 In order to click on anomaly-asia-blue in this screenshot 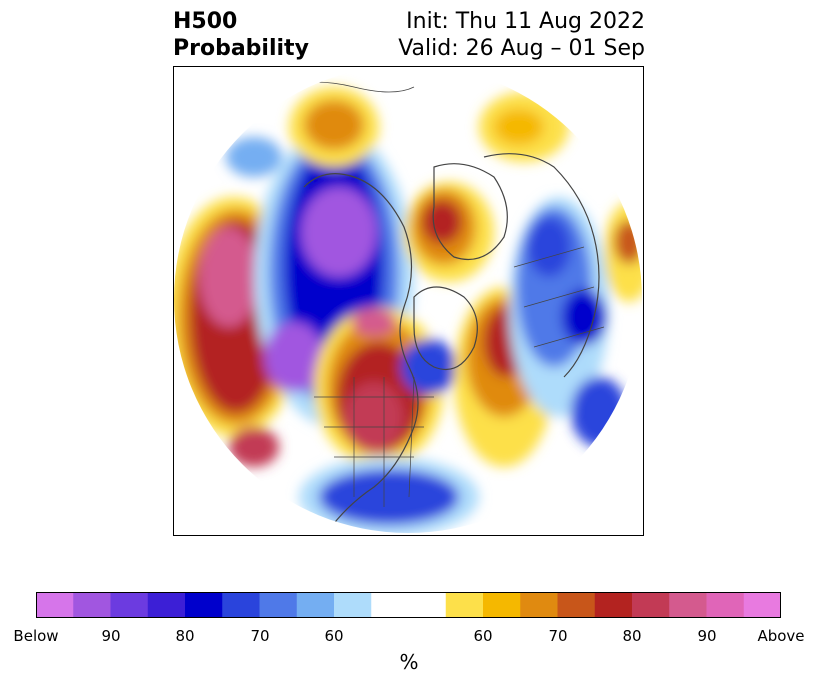, I will do `click(599, 412)`.